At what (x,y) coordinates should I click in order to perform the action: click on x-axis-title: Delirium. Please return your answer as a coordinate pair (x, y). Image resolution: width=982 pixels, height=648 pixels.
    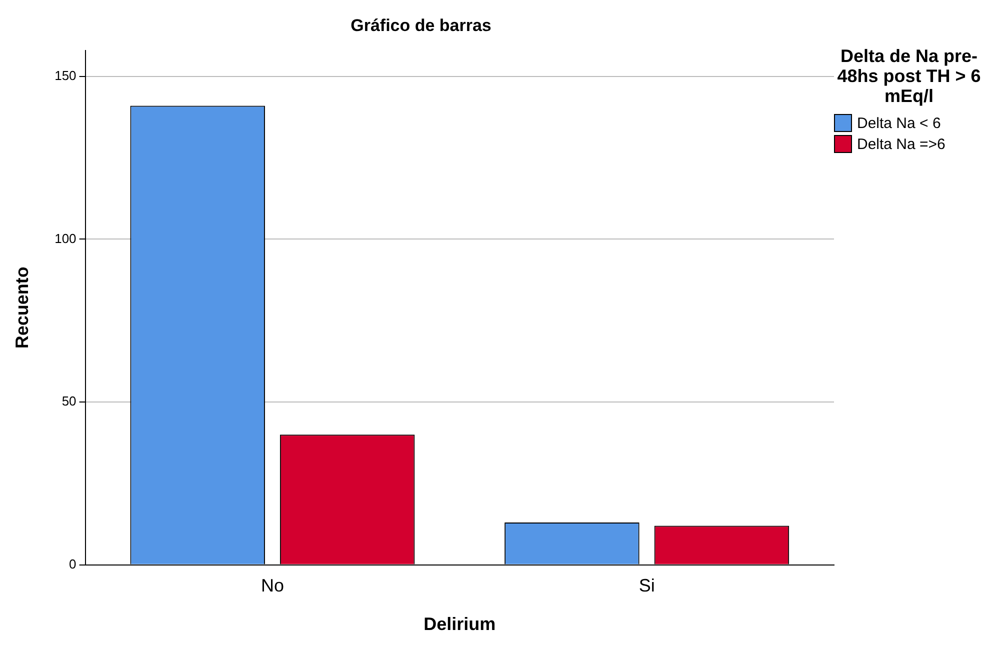
    Looking at the image, I should click on (460, 624).